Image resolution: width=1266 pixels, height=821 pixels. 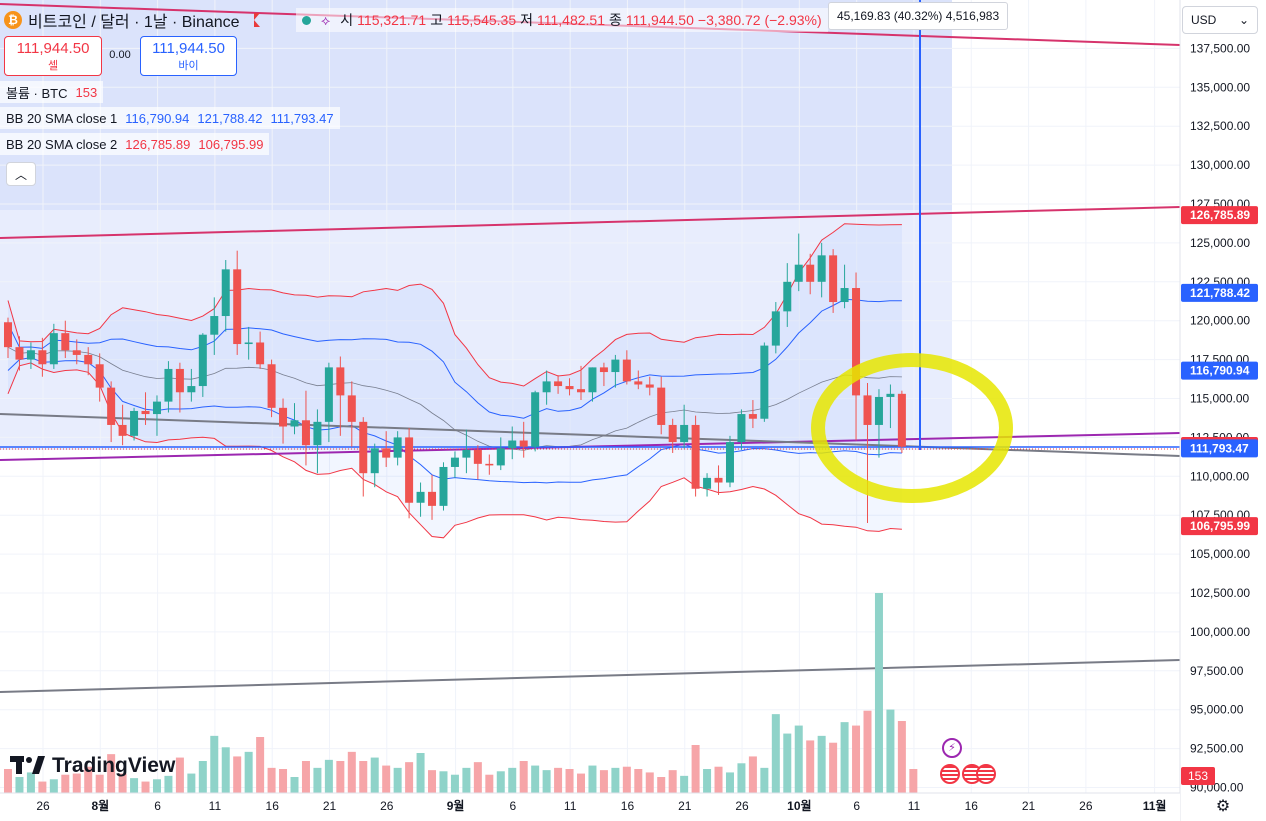 I want to click on trendline-gray, so click(x=590, y=435).